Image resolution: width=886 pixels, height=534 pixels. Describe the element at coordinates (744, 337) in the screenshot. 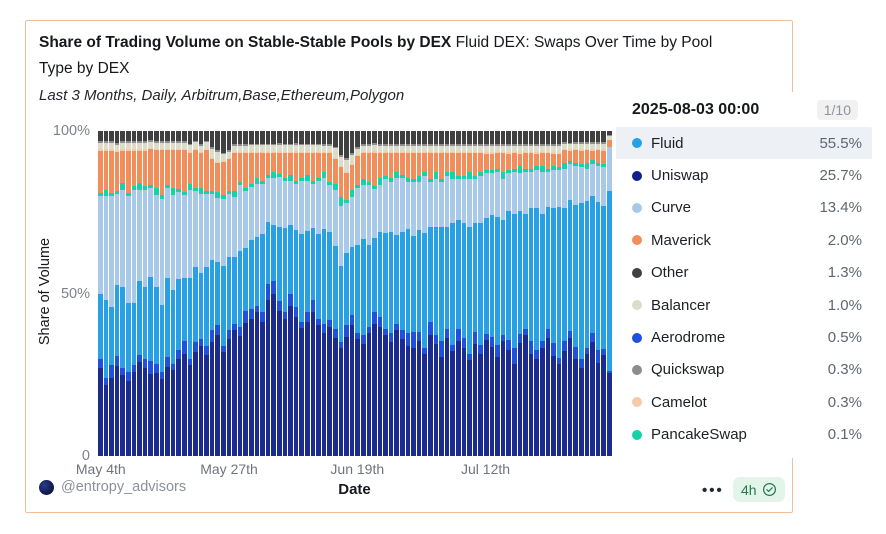

I see `legend-row-aerodrome: Aerodrome 0.5%` at that location.